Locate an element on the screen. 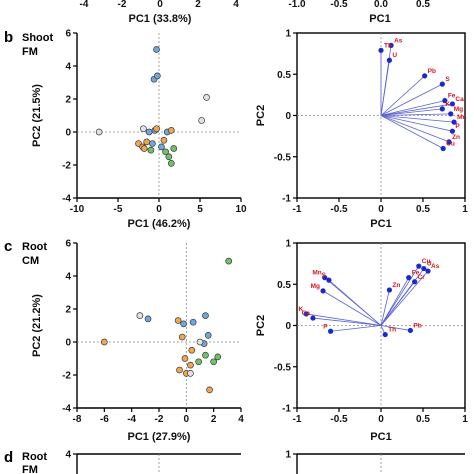  panel-tag-c-line1: Root is located at coordinates (34, 247).